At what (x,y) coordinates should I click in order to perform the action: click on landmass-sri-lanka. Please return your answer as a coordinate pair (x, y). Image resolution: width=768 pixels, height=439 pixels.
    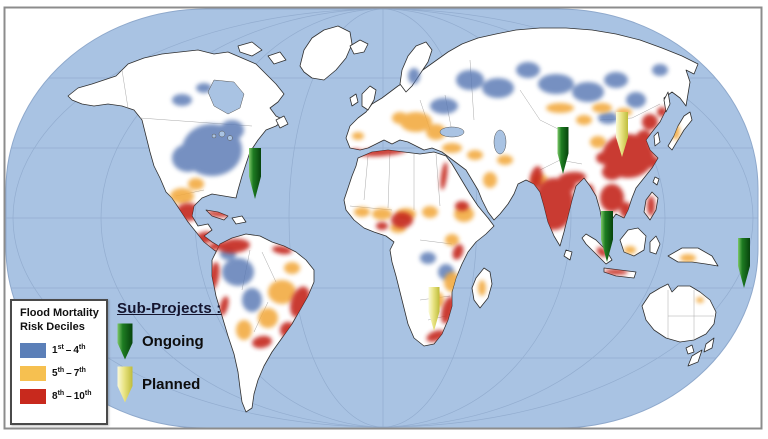
    Looking at the image, I should click on (568, 255).